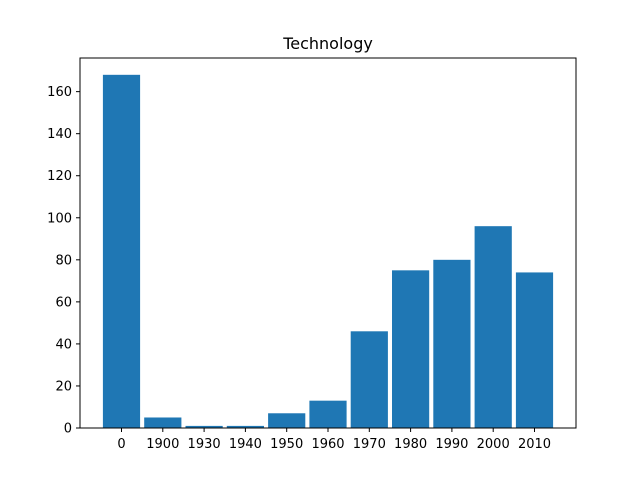  What do you see at coordinates (245, 426) in the screenshot?
I see `bar-1940` at bounding box center [245, 426].